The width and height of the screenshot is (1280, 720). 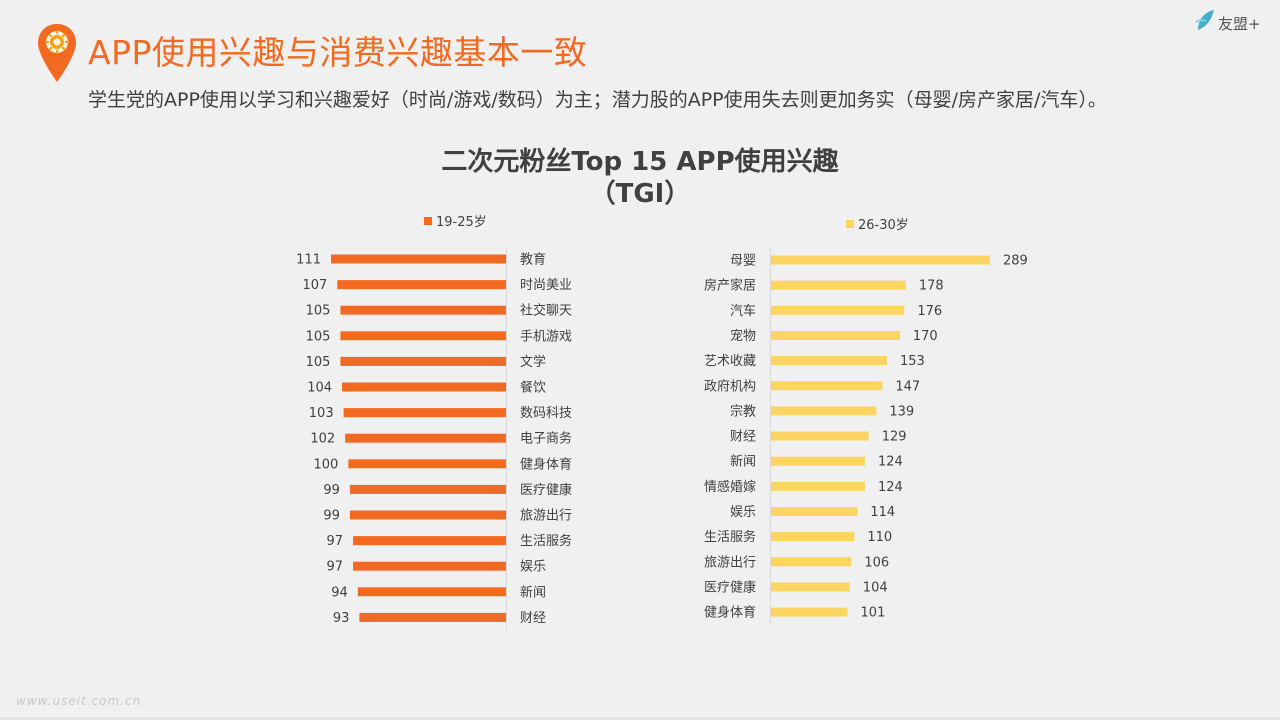 What do you see at coordinates (730, 537) in the screenshot?
I see `right-category-label: 生活服务` at bounding box center [730, 537].